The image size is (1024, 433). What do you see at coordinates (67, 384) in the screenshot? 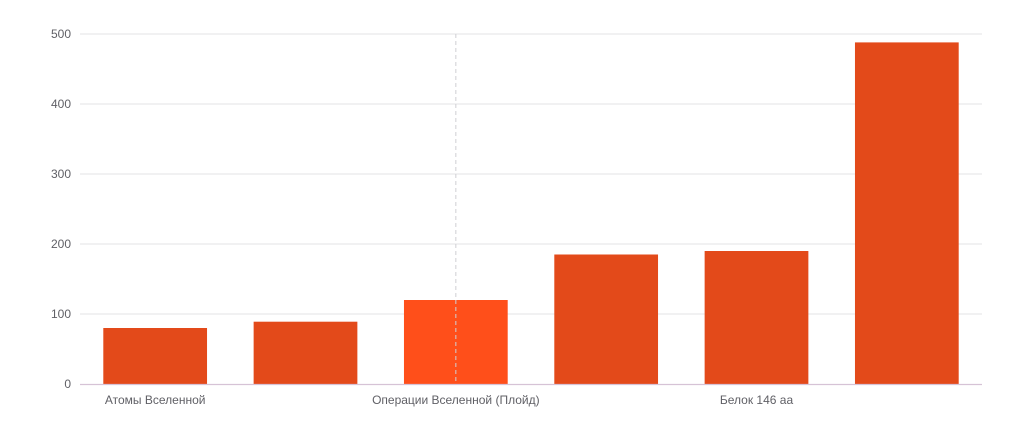
I see `y-tick-label: 0` at bounding box center [67, 384].